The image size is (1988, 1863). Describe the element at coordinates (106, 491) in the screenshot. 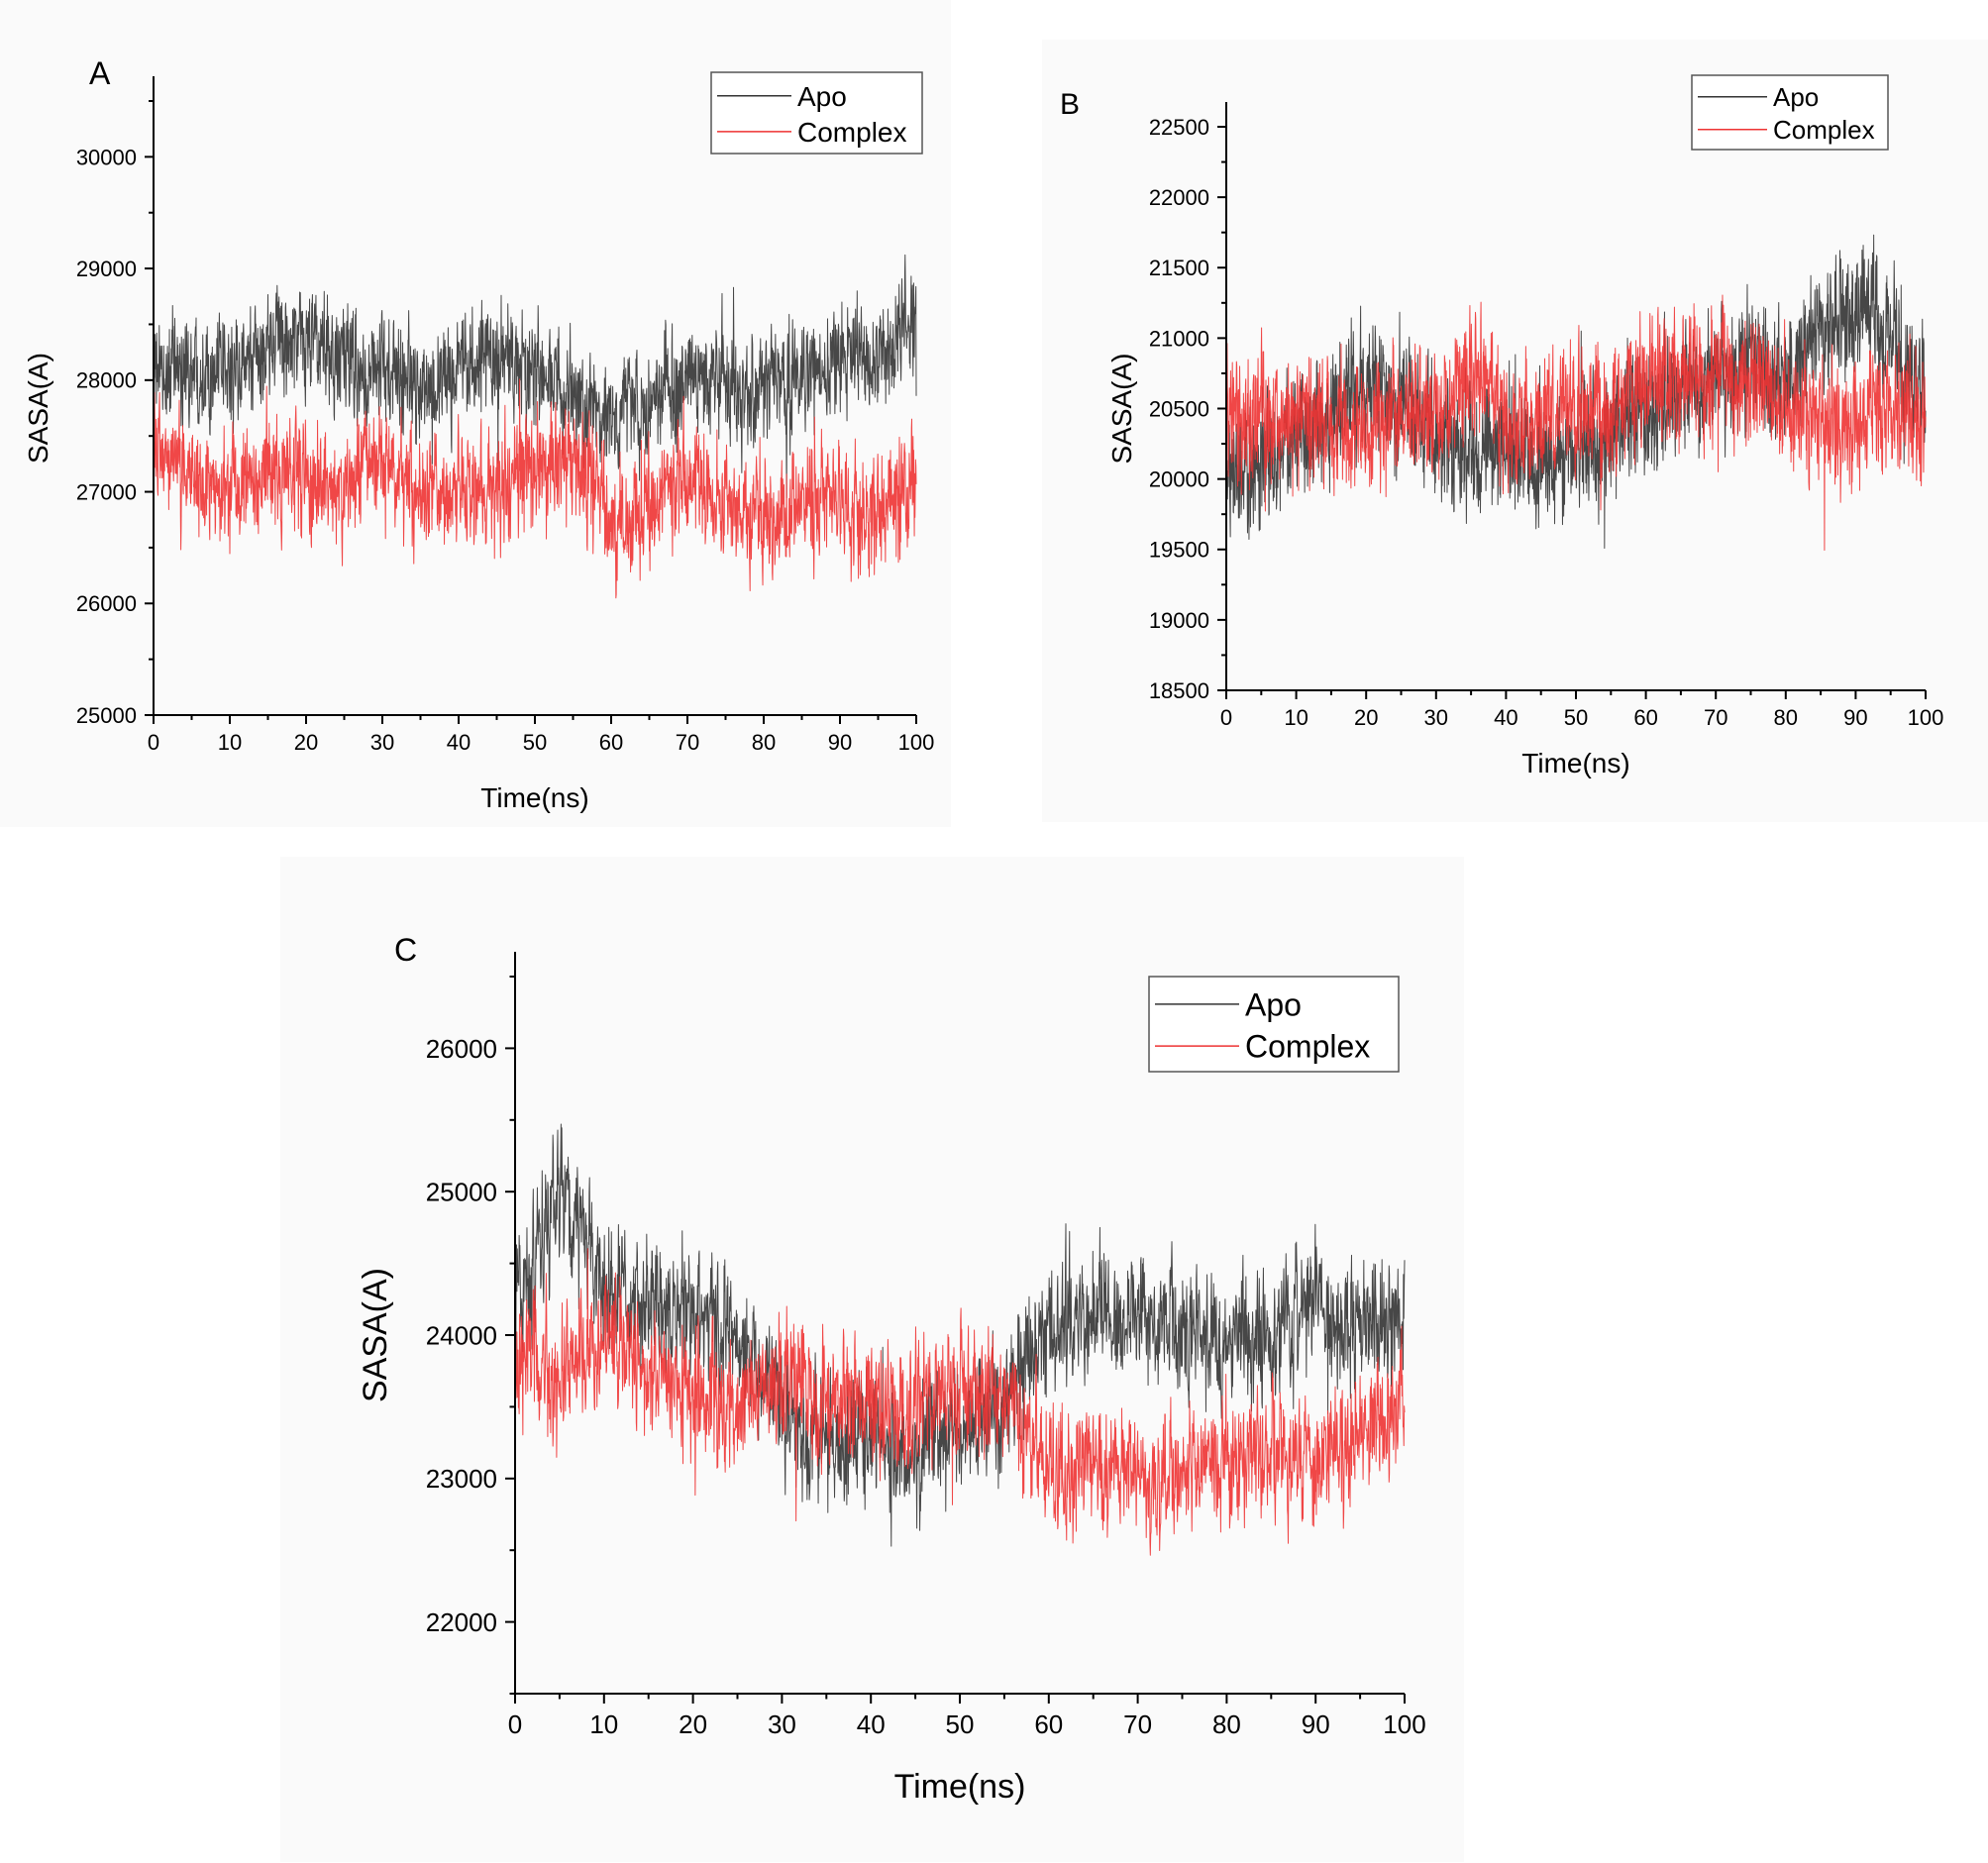

I see `y-tick-label: 27000` at that location.